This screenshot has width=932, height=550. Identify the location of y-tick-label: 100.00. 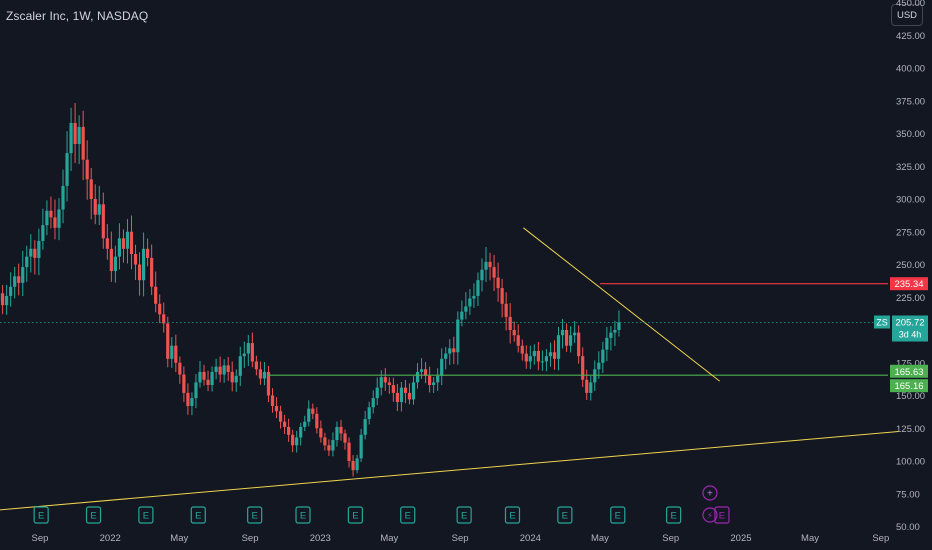
(910, 462).